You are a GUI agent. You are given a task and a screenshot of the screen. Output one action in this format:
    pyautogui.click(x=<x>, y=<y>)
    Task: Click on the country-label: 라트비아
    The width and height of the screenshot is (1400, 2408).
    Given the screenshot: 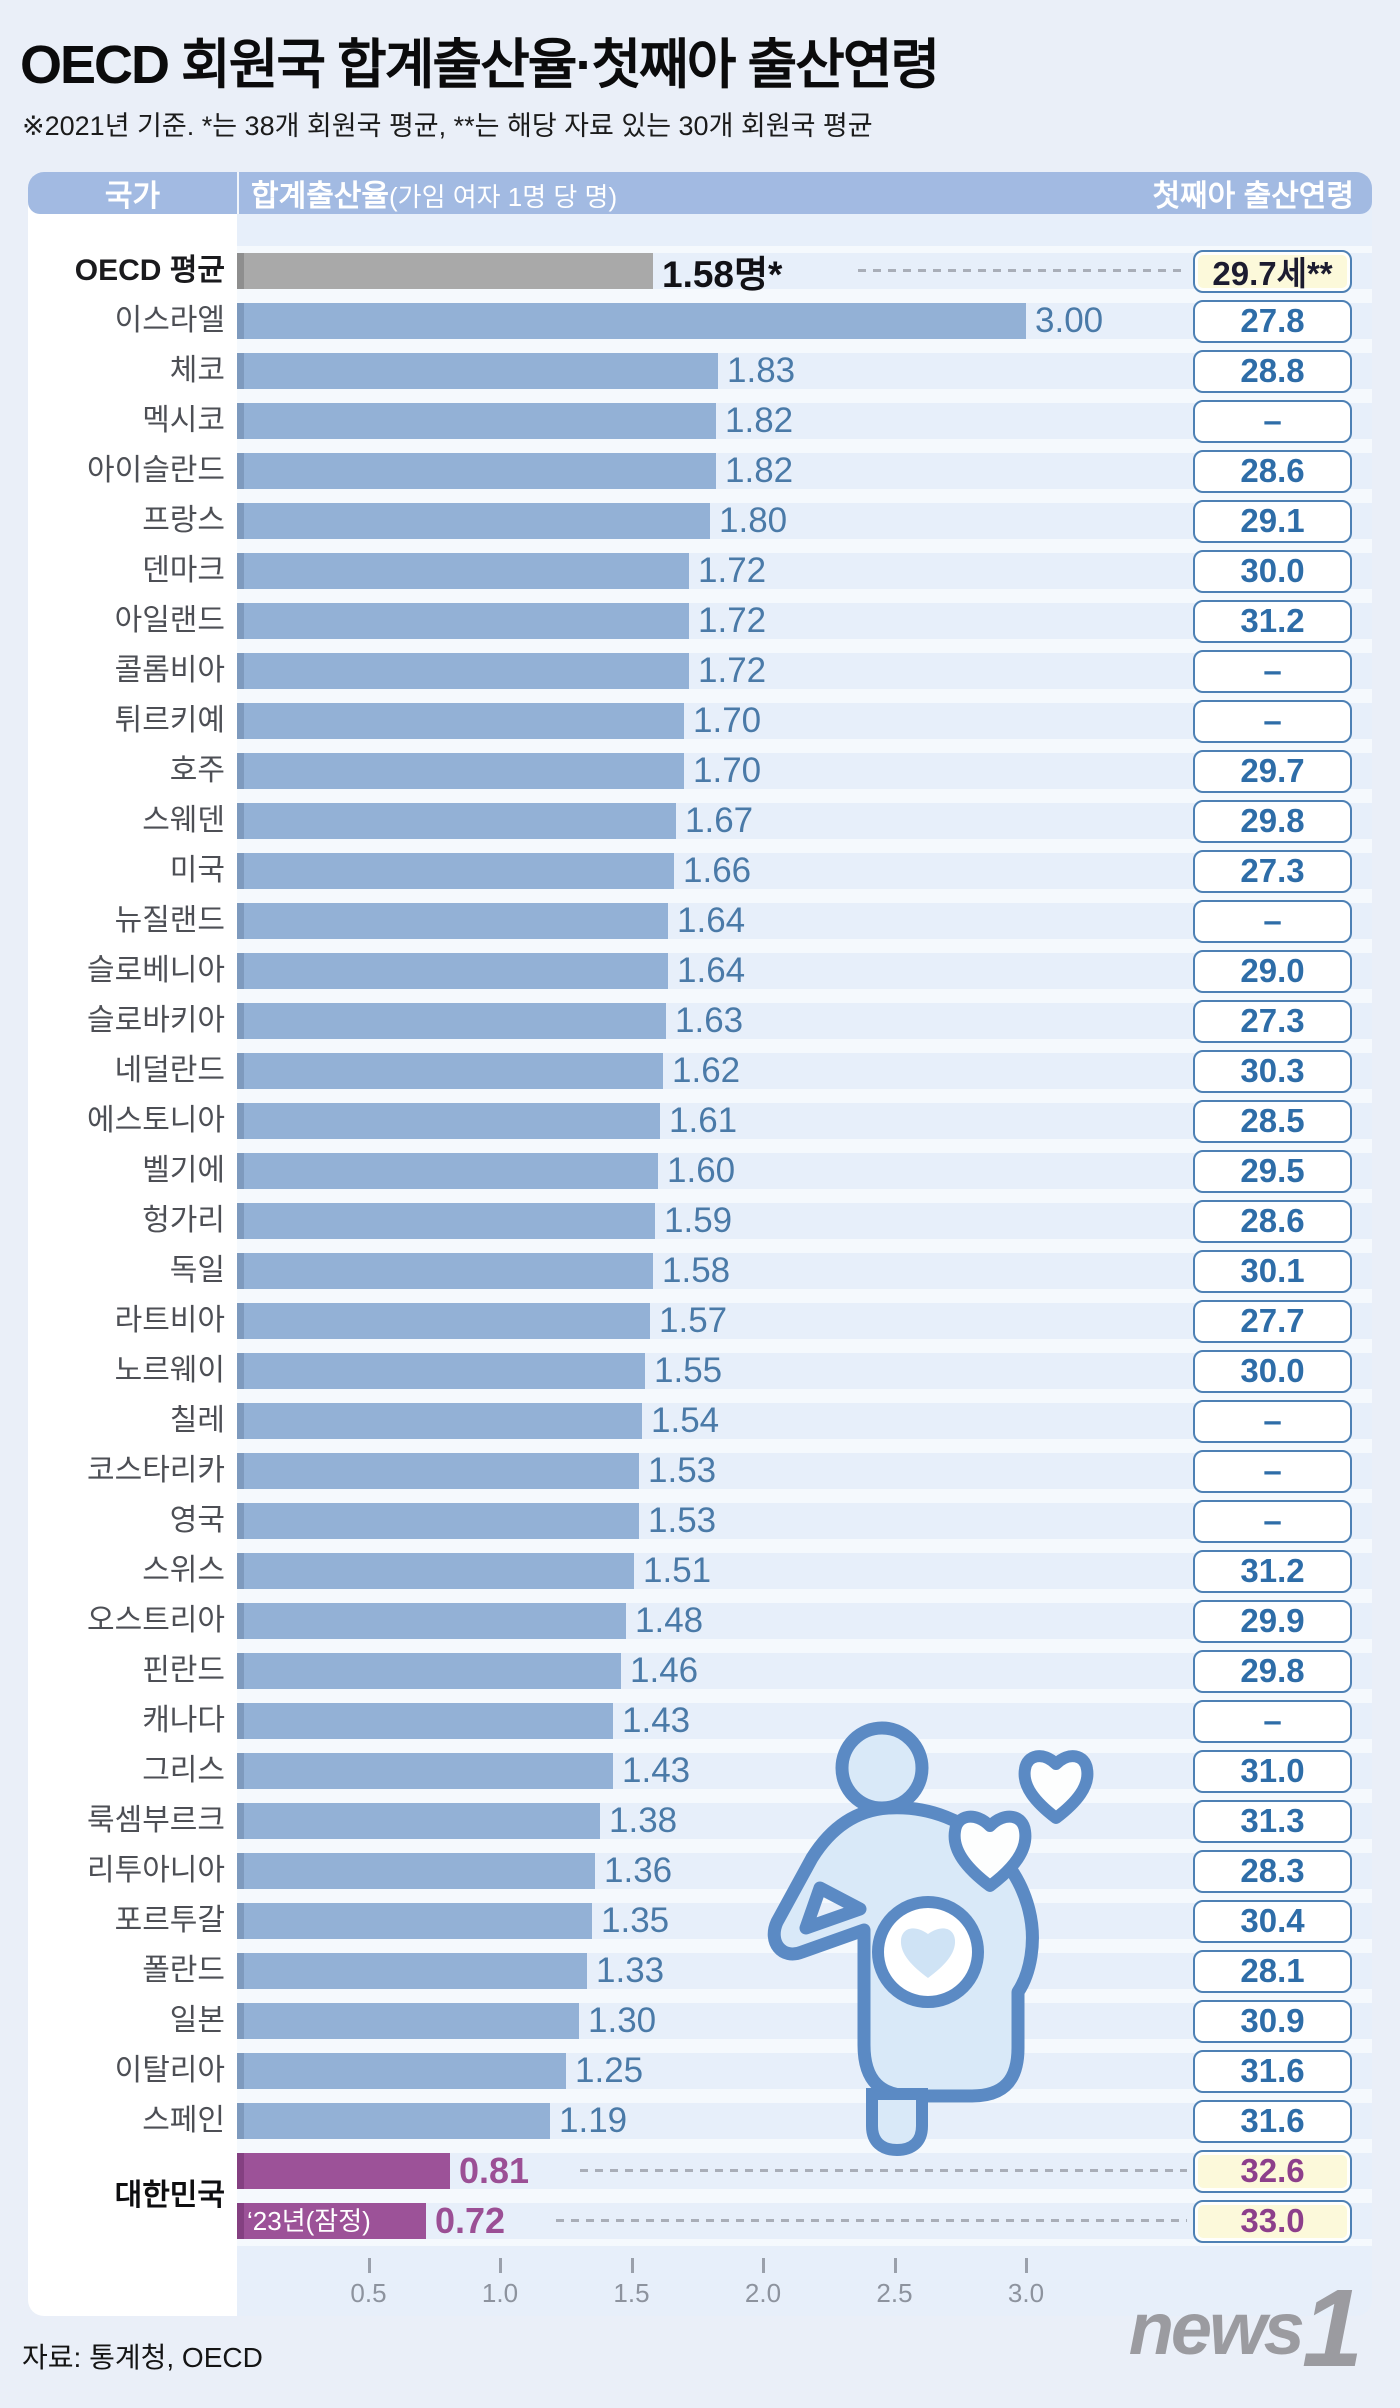 What is the action you would take?
    pyautogui.click(x=169, y=1320)
    